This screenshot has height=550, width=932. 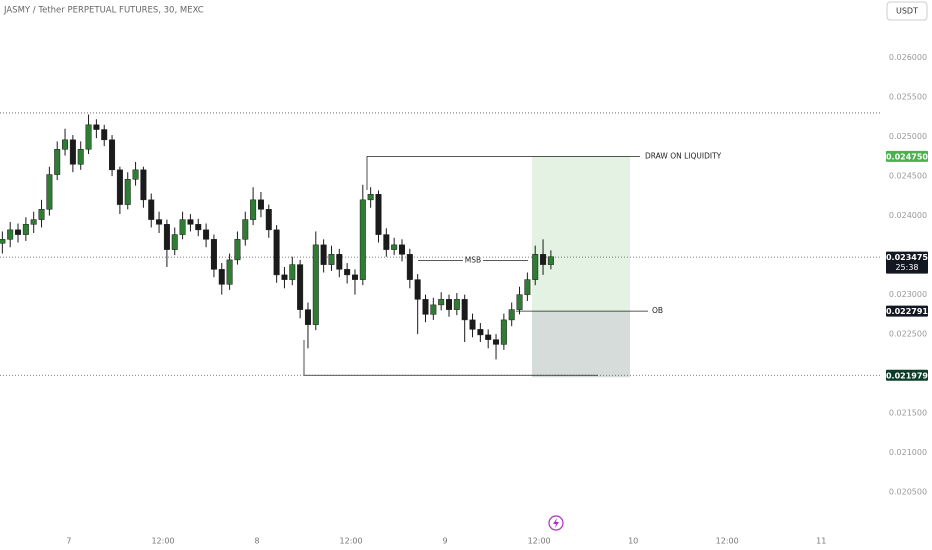 I want to click on countdown: 25:38, so click(x=906, y=267).